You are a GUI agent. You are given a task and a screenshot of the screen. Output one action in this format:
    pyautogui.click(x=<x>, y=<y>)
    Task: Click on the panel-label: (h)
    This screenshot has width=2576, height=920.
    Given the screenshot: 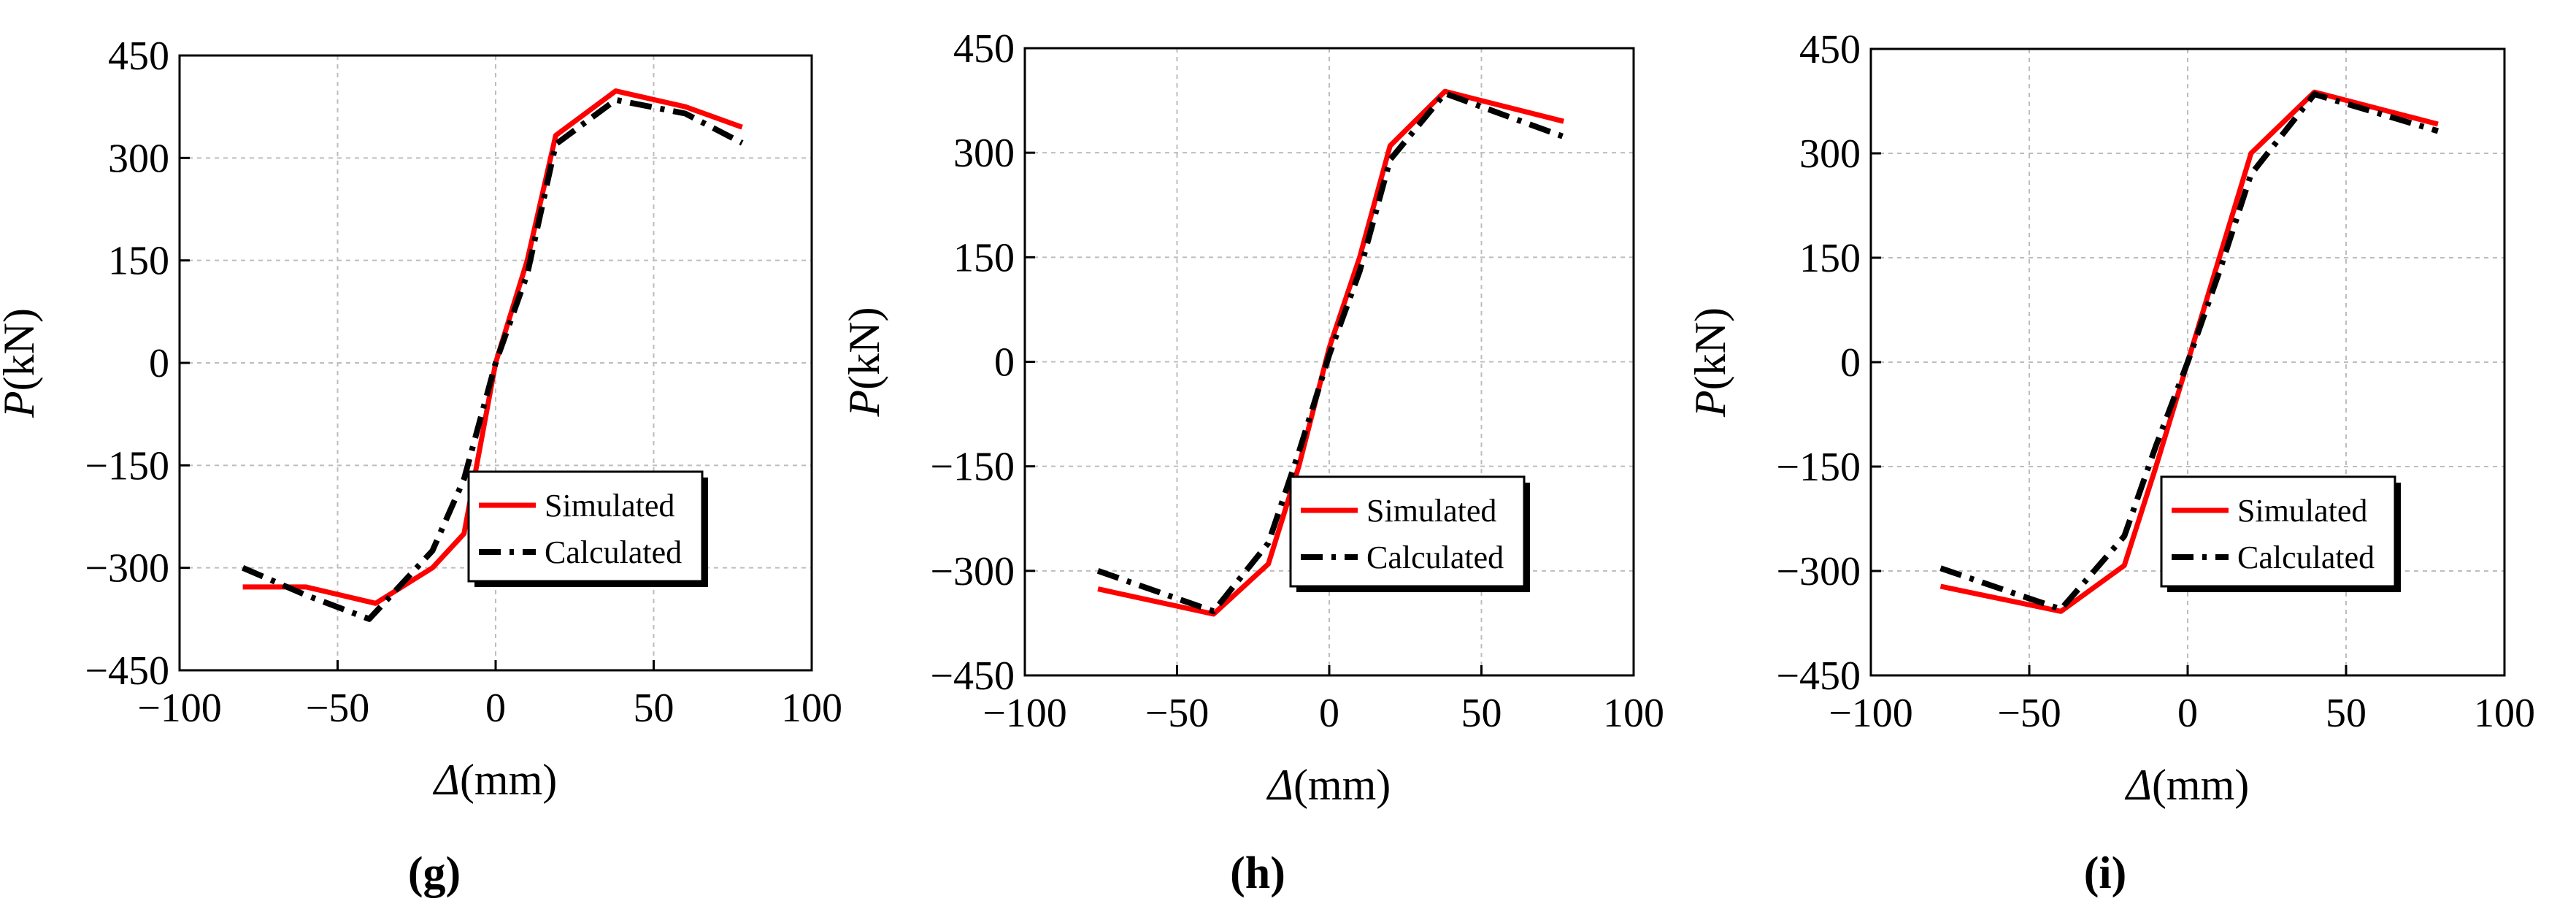 What is the action you would take?
    pyautogui.click(x=1257, y=873)
    